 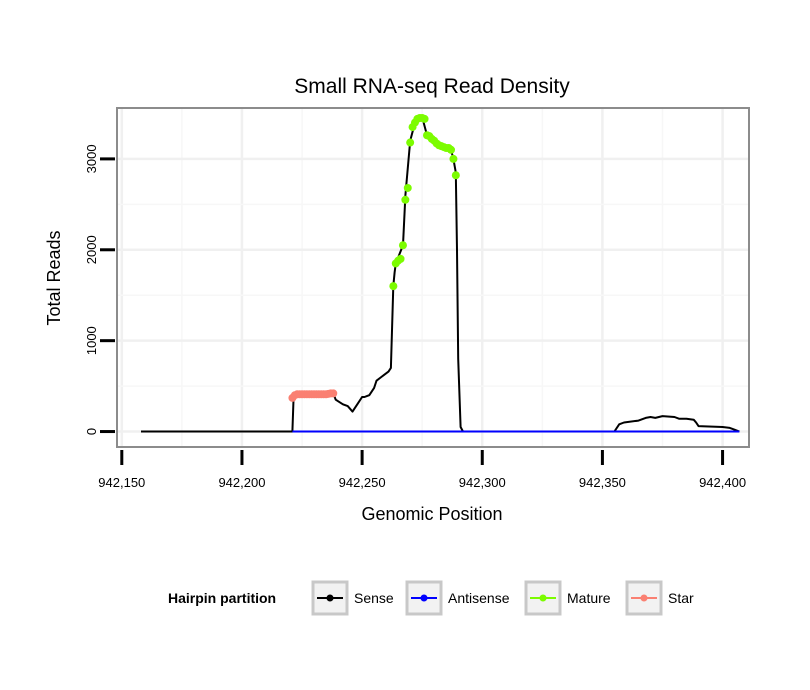 I want to click on y-axis: 0 1000 2000 3000, so click(x=99, y=289).